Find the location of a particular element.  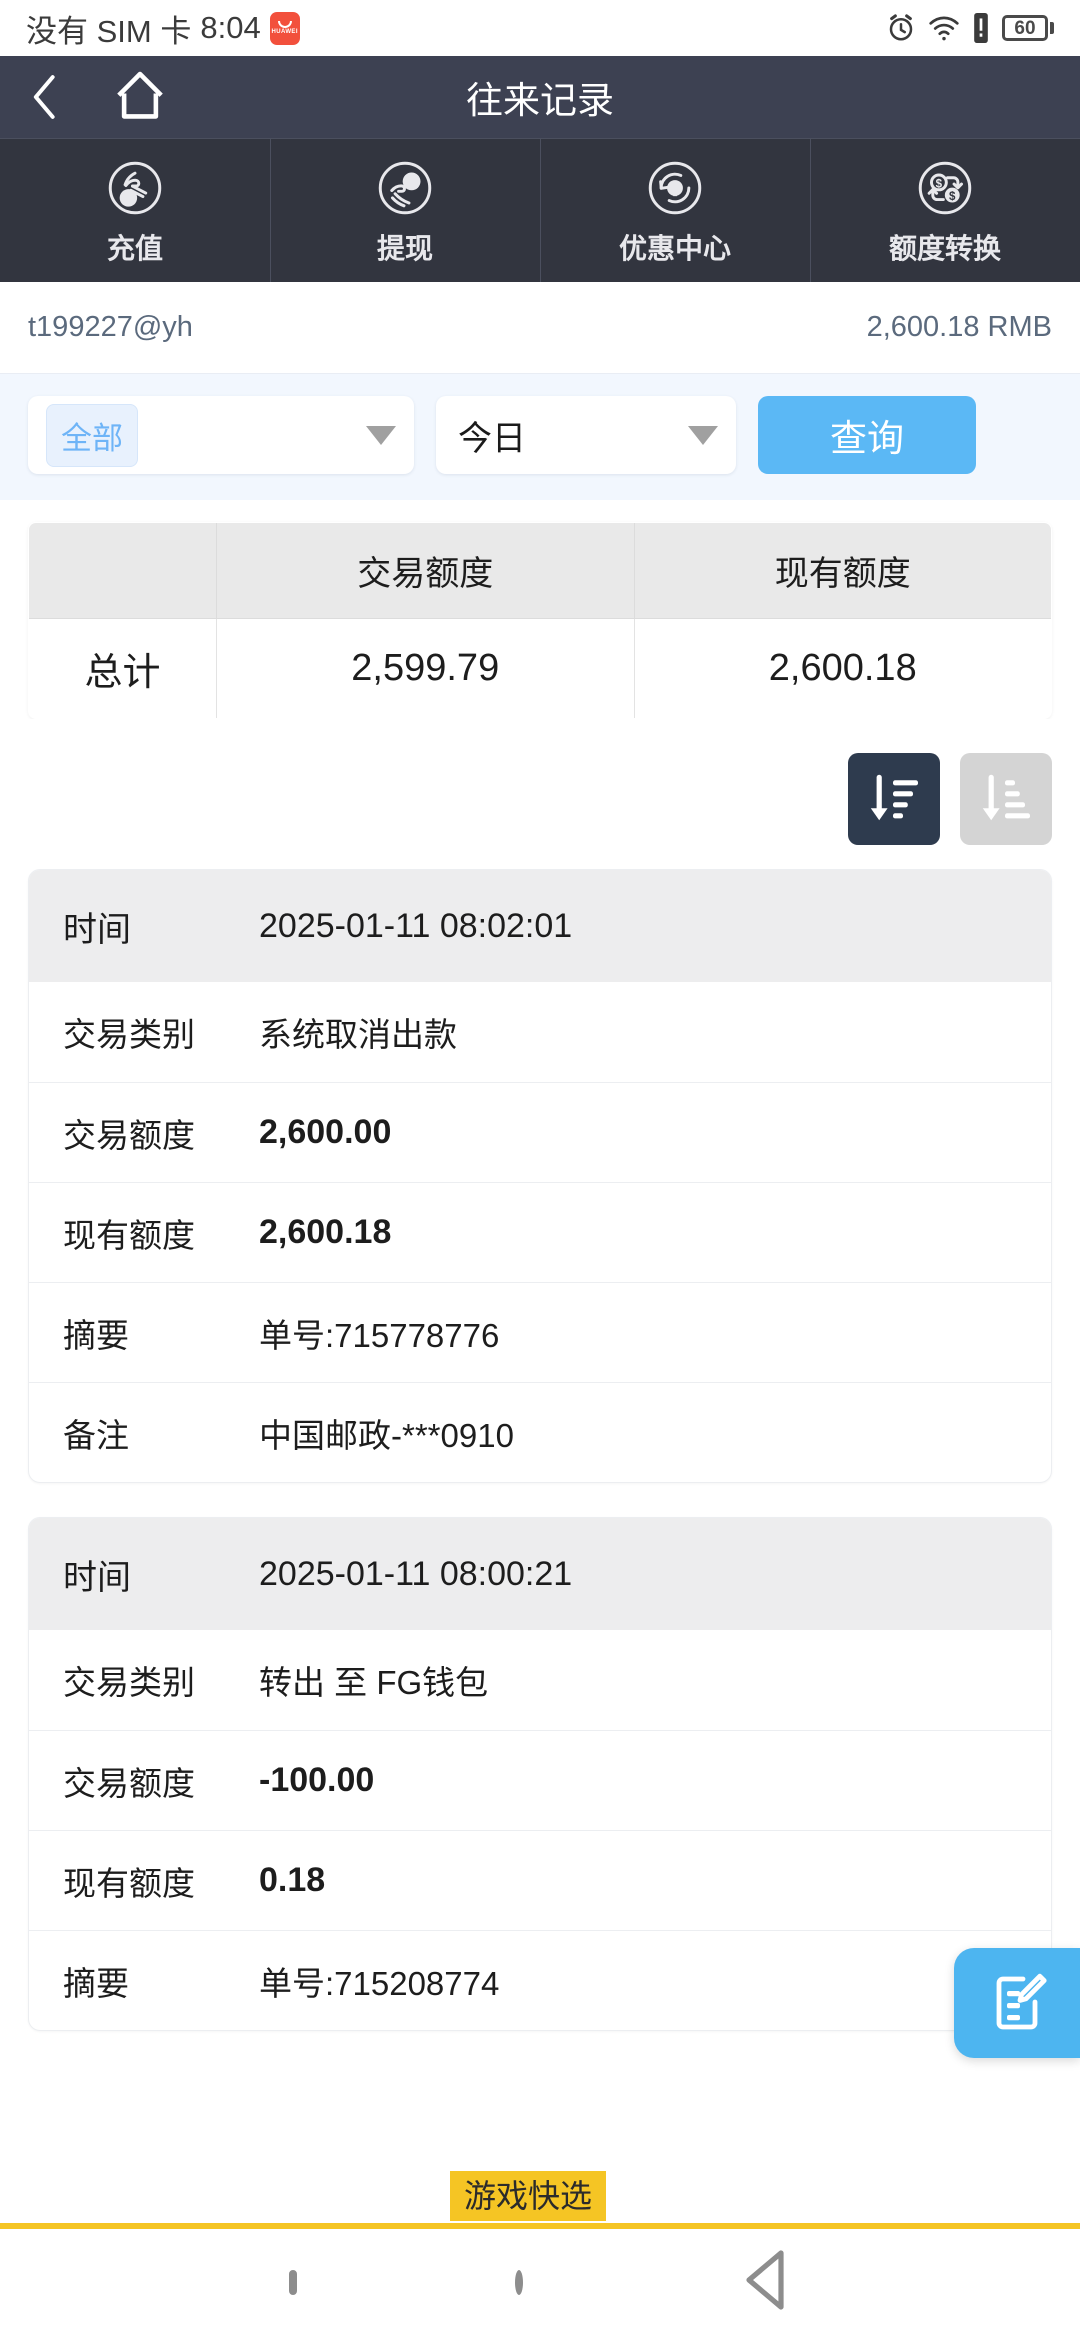

home-button-android is located at coordinates (519, 2282).